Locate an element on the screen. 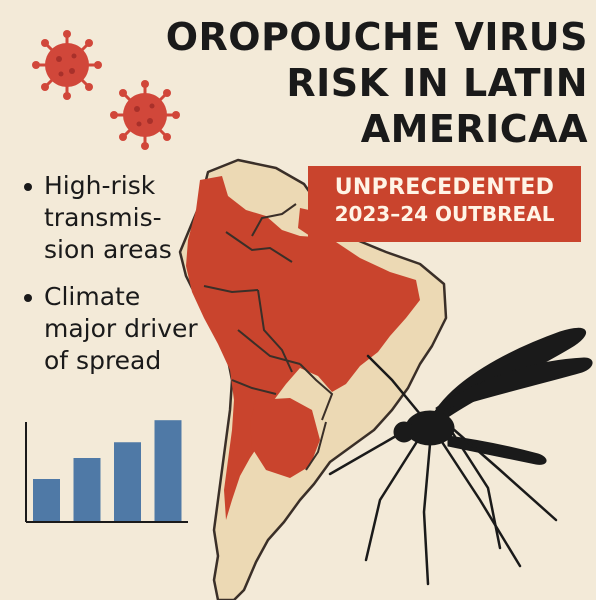 This screenshot has height=600, width=596. bullet-text: Climate major driver of spread is located at coordinates (121, 328).